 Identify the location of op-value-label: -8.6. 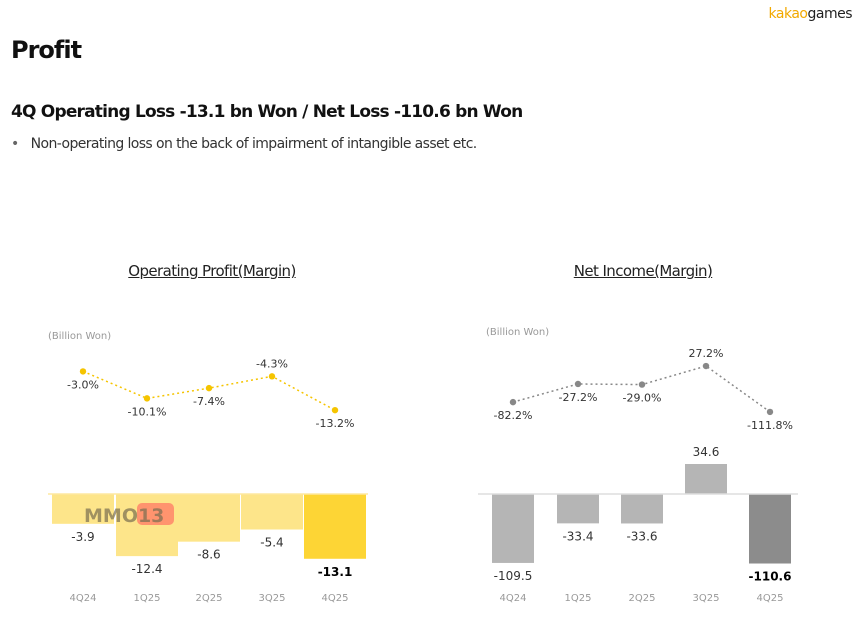
(208, 555).